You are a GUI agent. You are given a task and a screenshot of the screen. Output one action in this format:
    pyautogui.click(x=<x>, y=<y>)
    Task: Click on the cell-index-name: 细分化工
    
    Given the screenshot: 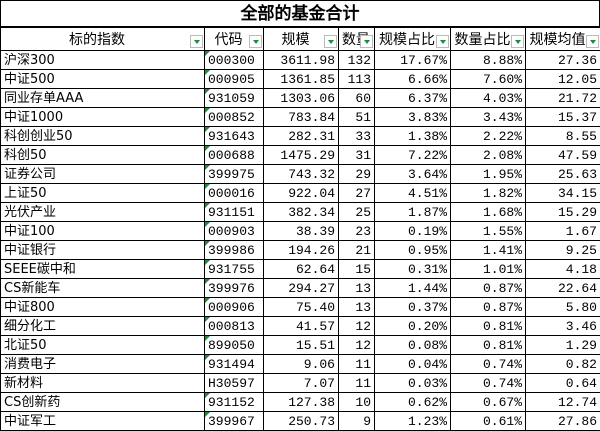 What is the action you would take?
    pyautogui.click(x=103, y=326)
    